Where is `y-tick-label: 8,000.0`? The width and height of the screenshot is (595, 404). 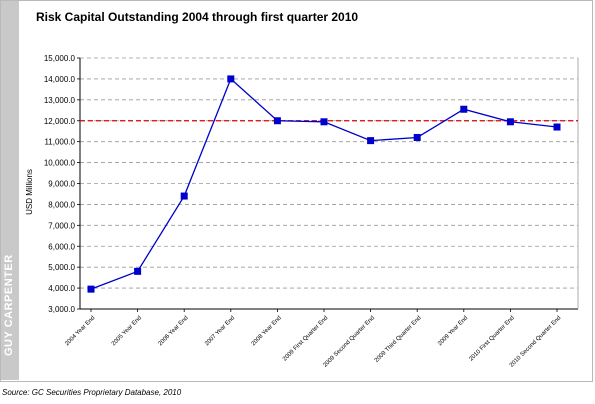
y-tick-label: 8,000.0 is located at coordinates (61, 204).